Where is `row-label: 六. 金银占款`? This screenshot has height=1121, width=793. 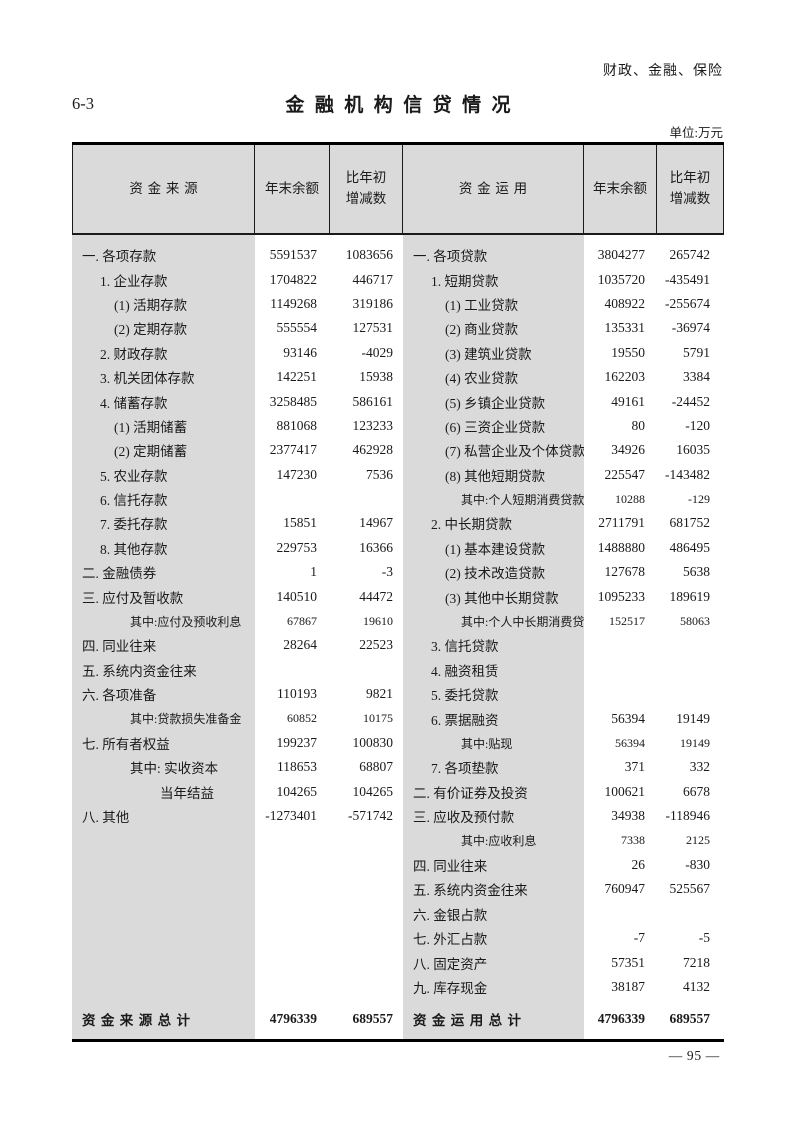
row-label: 六. 金银占款 is located at coordinates (450, 915).